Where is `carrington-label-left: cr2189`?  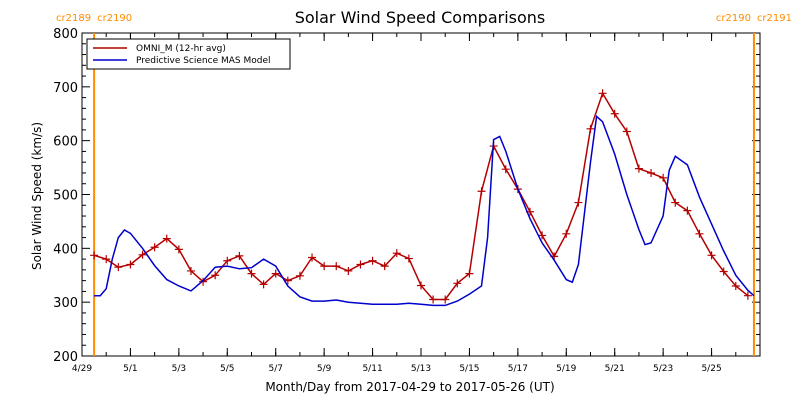
carrington-label-left: cr2189 is located at coordinates (73, 18).